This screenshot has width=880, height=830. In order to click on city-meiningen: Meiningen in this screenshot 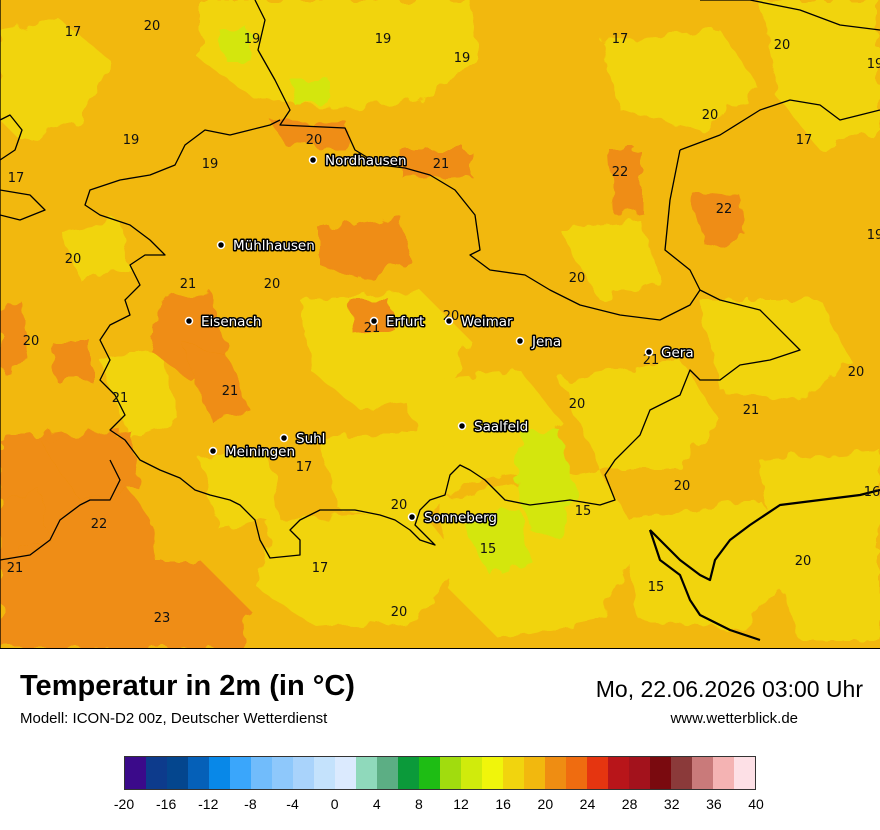, I will do `click(252, 452)`.